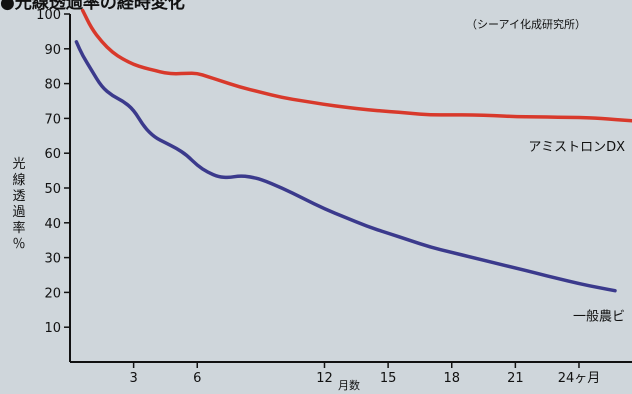  Describe the element at coordinates (52, 119) in the screenshot. I see `y-tick-label: 70` at that location.